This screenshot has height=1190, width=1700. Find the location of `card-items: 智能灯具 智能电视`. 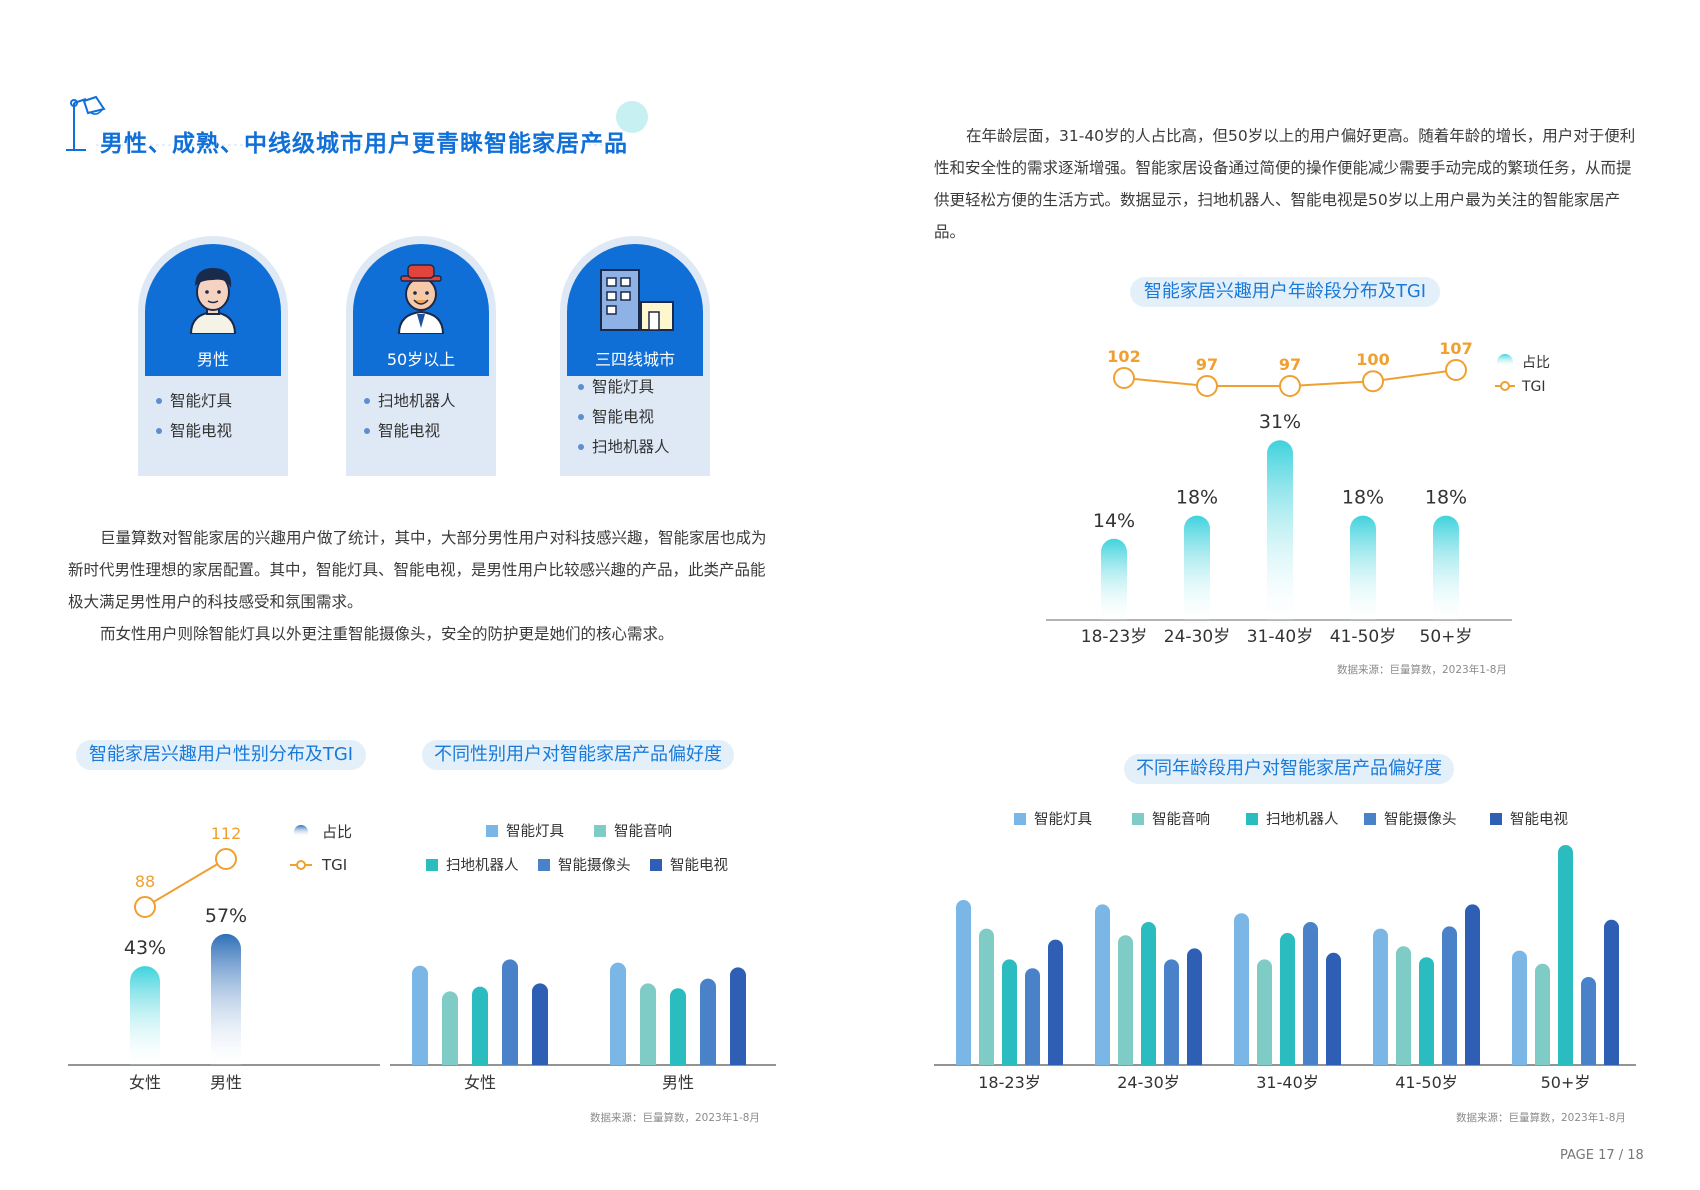

card-items: 智能灯具 智能电视 is located at coordinates (213, 416).